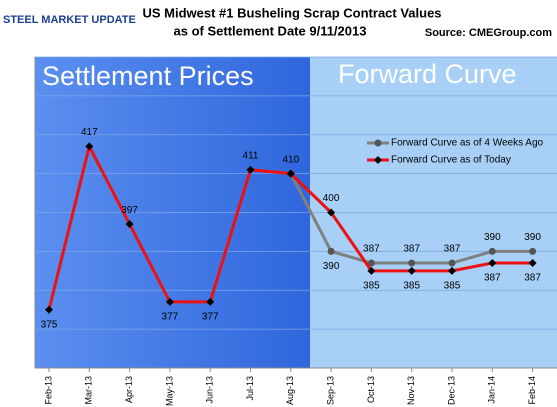 This screenshot has width=557, height=407. Describe the element at coordinates (451, 390) in the screenshot. I see `x-tick-label: Dec-13` at that location.